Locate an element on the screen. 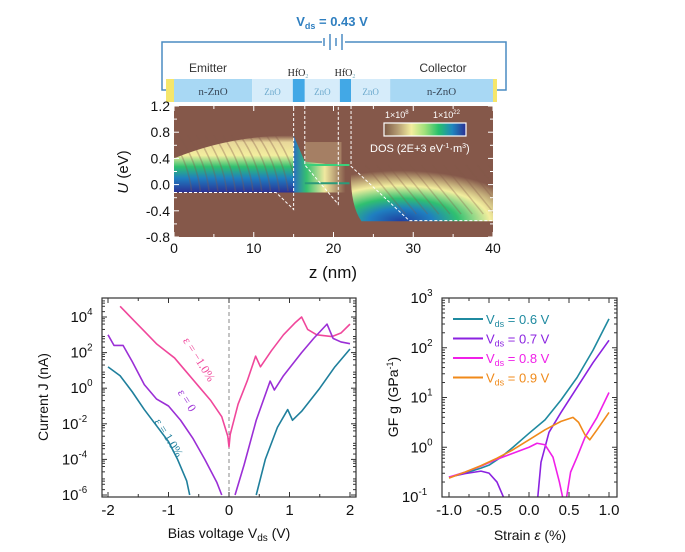 The height and width of the screenshot is (552, 685). y-tick-label: 1.2 is located at coordinates (161, 106).